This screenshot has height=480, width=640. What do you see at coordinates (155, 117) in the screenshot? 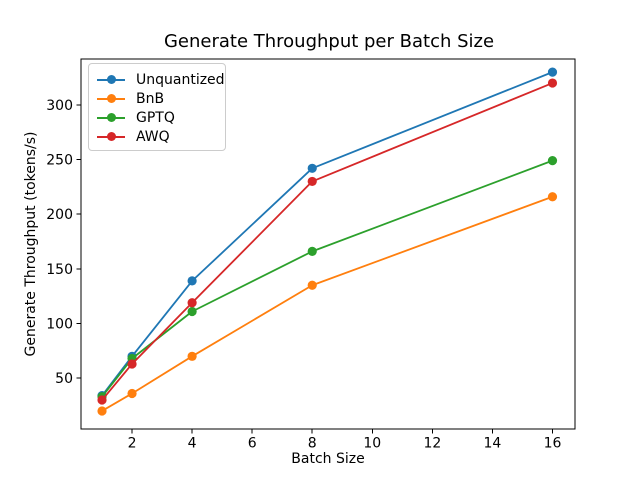
I see `legend-label-gptq: GPTQ` at bounding box center [155, 117].